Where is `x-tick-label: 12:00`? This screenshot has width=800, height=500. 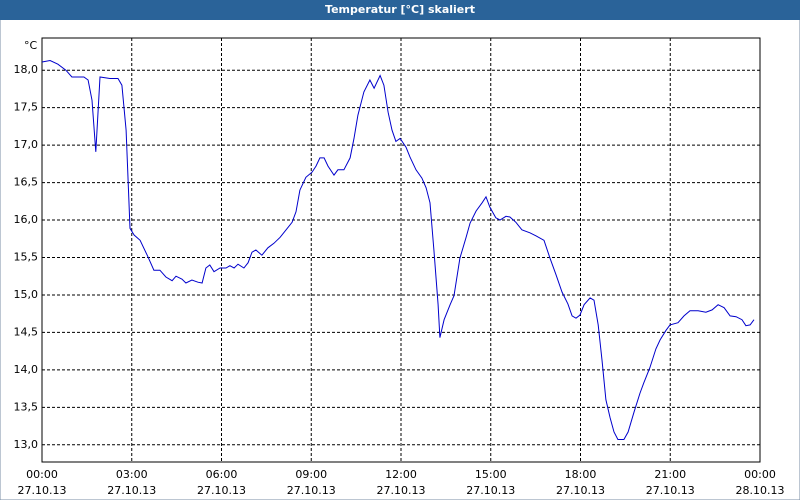 x-tick-label: 12:00 is located at coordinates (401, 474).